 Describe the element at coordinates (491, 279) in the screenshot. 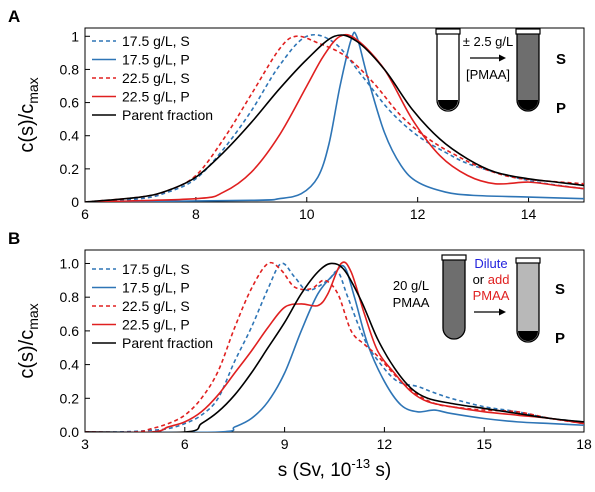

I see `or-add-text: or add` at that location.